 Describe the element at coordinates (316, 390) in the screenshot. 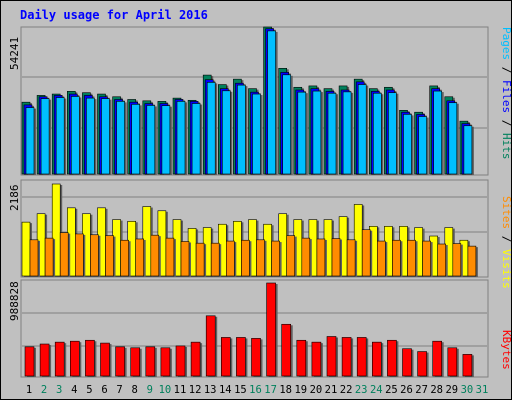

I see `x-tick-label: 20` at that location.